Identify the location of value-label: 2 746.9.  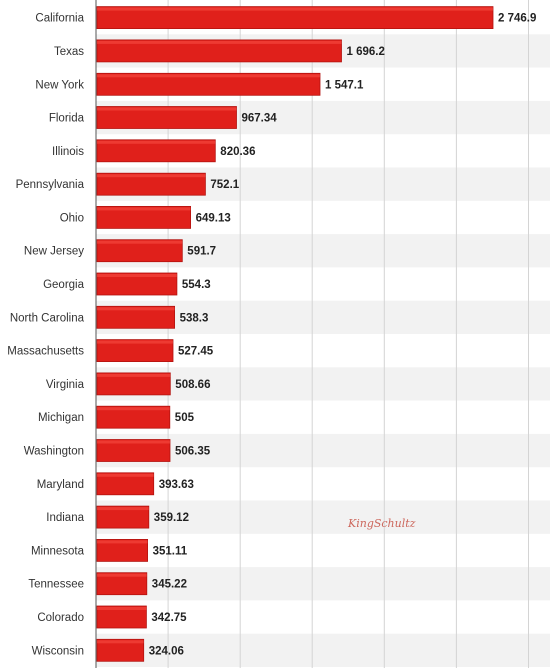
(517, 19).